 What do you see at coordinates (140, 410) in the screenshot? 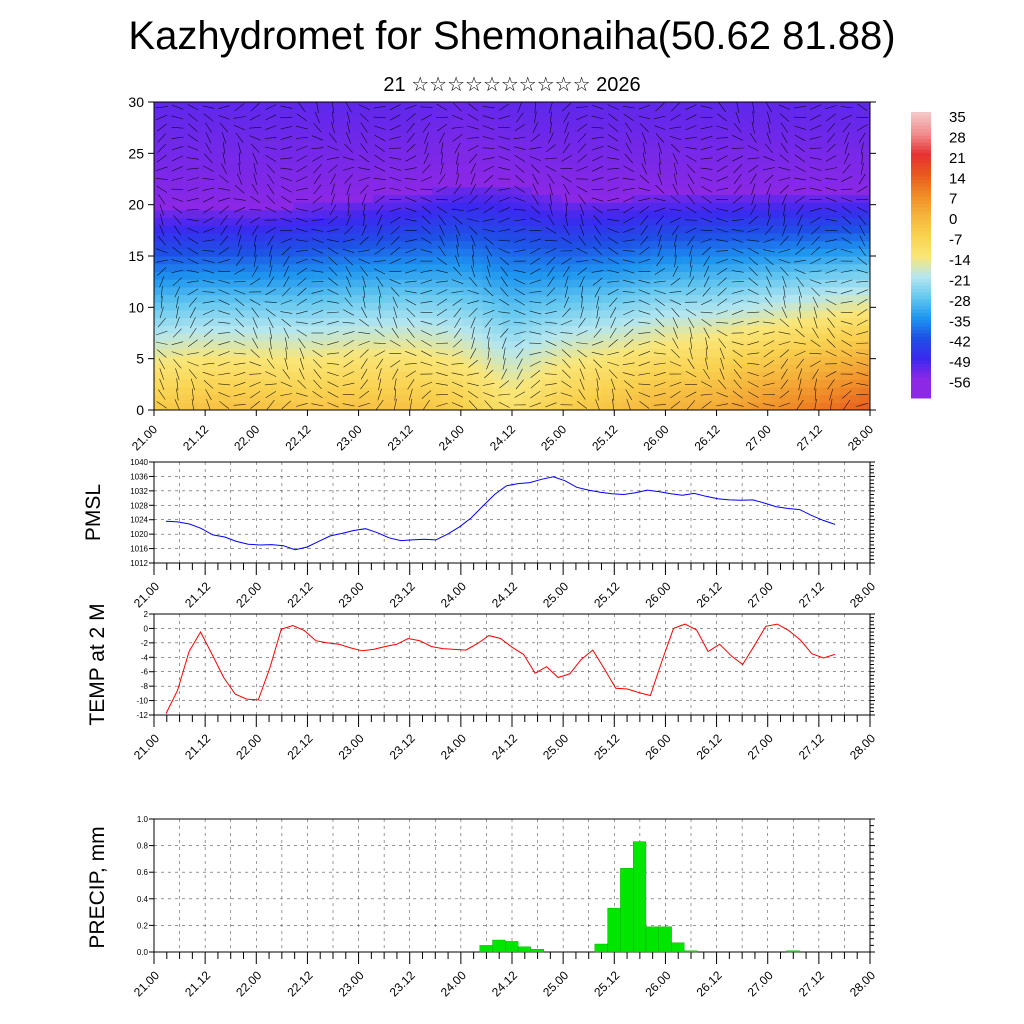
I see `y-tick-label: 0` at bounding box center [140, 410].